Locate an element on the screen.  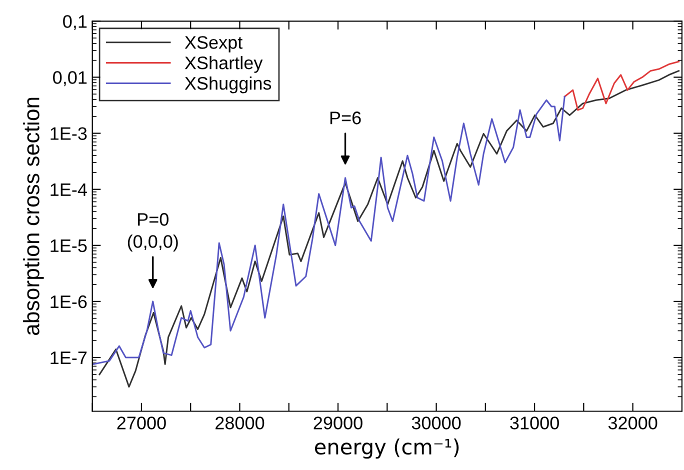
y-tick-label: 1E-3 is located at coordinates (68, 133).